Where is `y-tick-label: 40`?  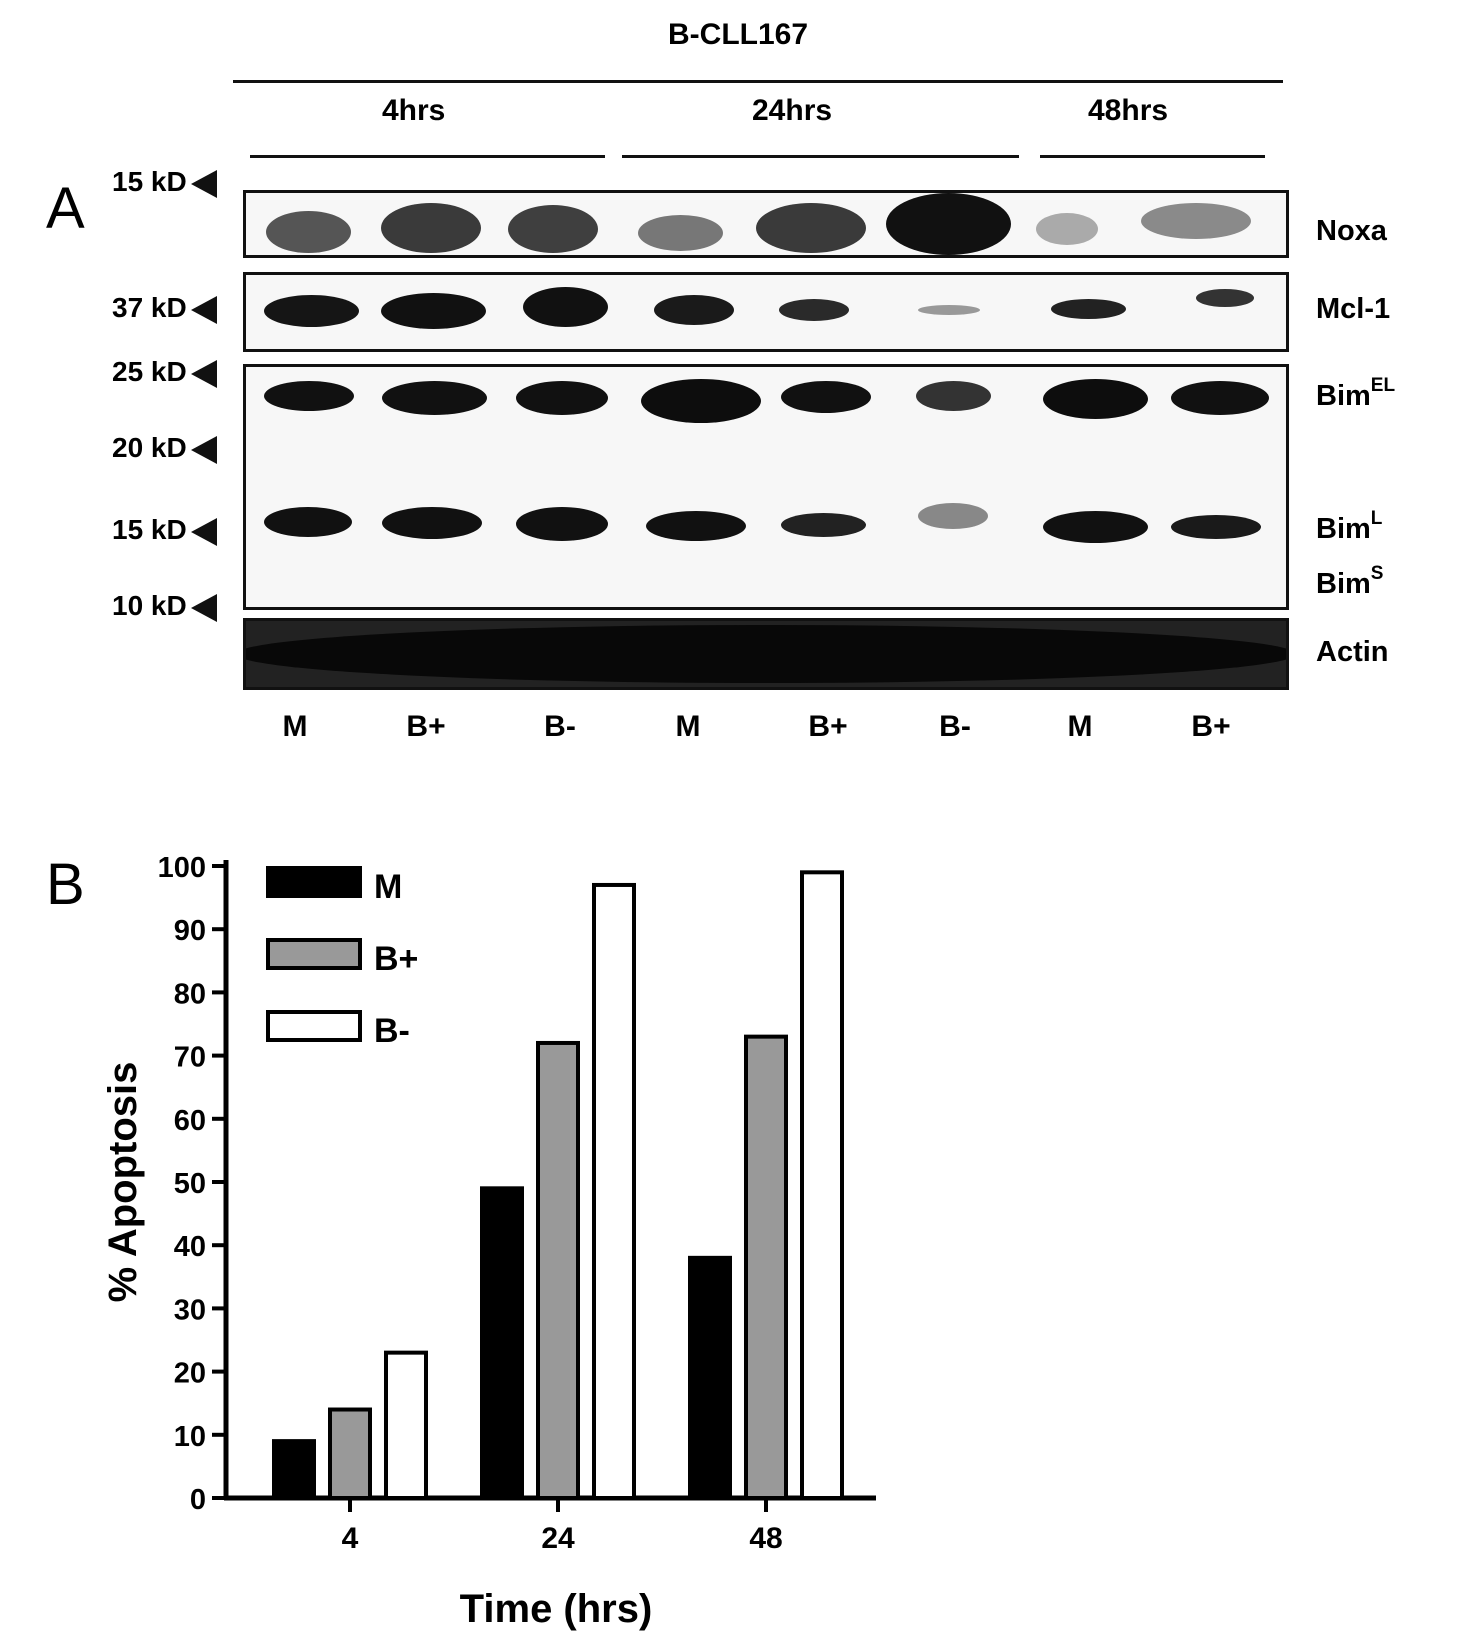 y-tick-label: 40 is located at coordinates (190, 1247).